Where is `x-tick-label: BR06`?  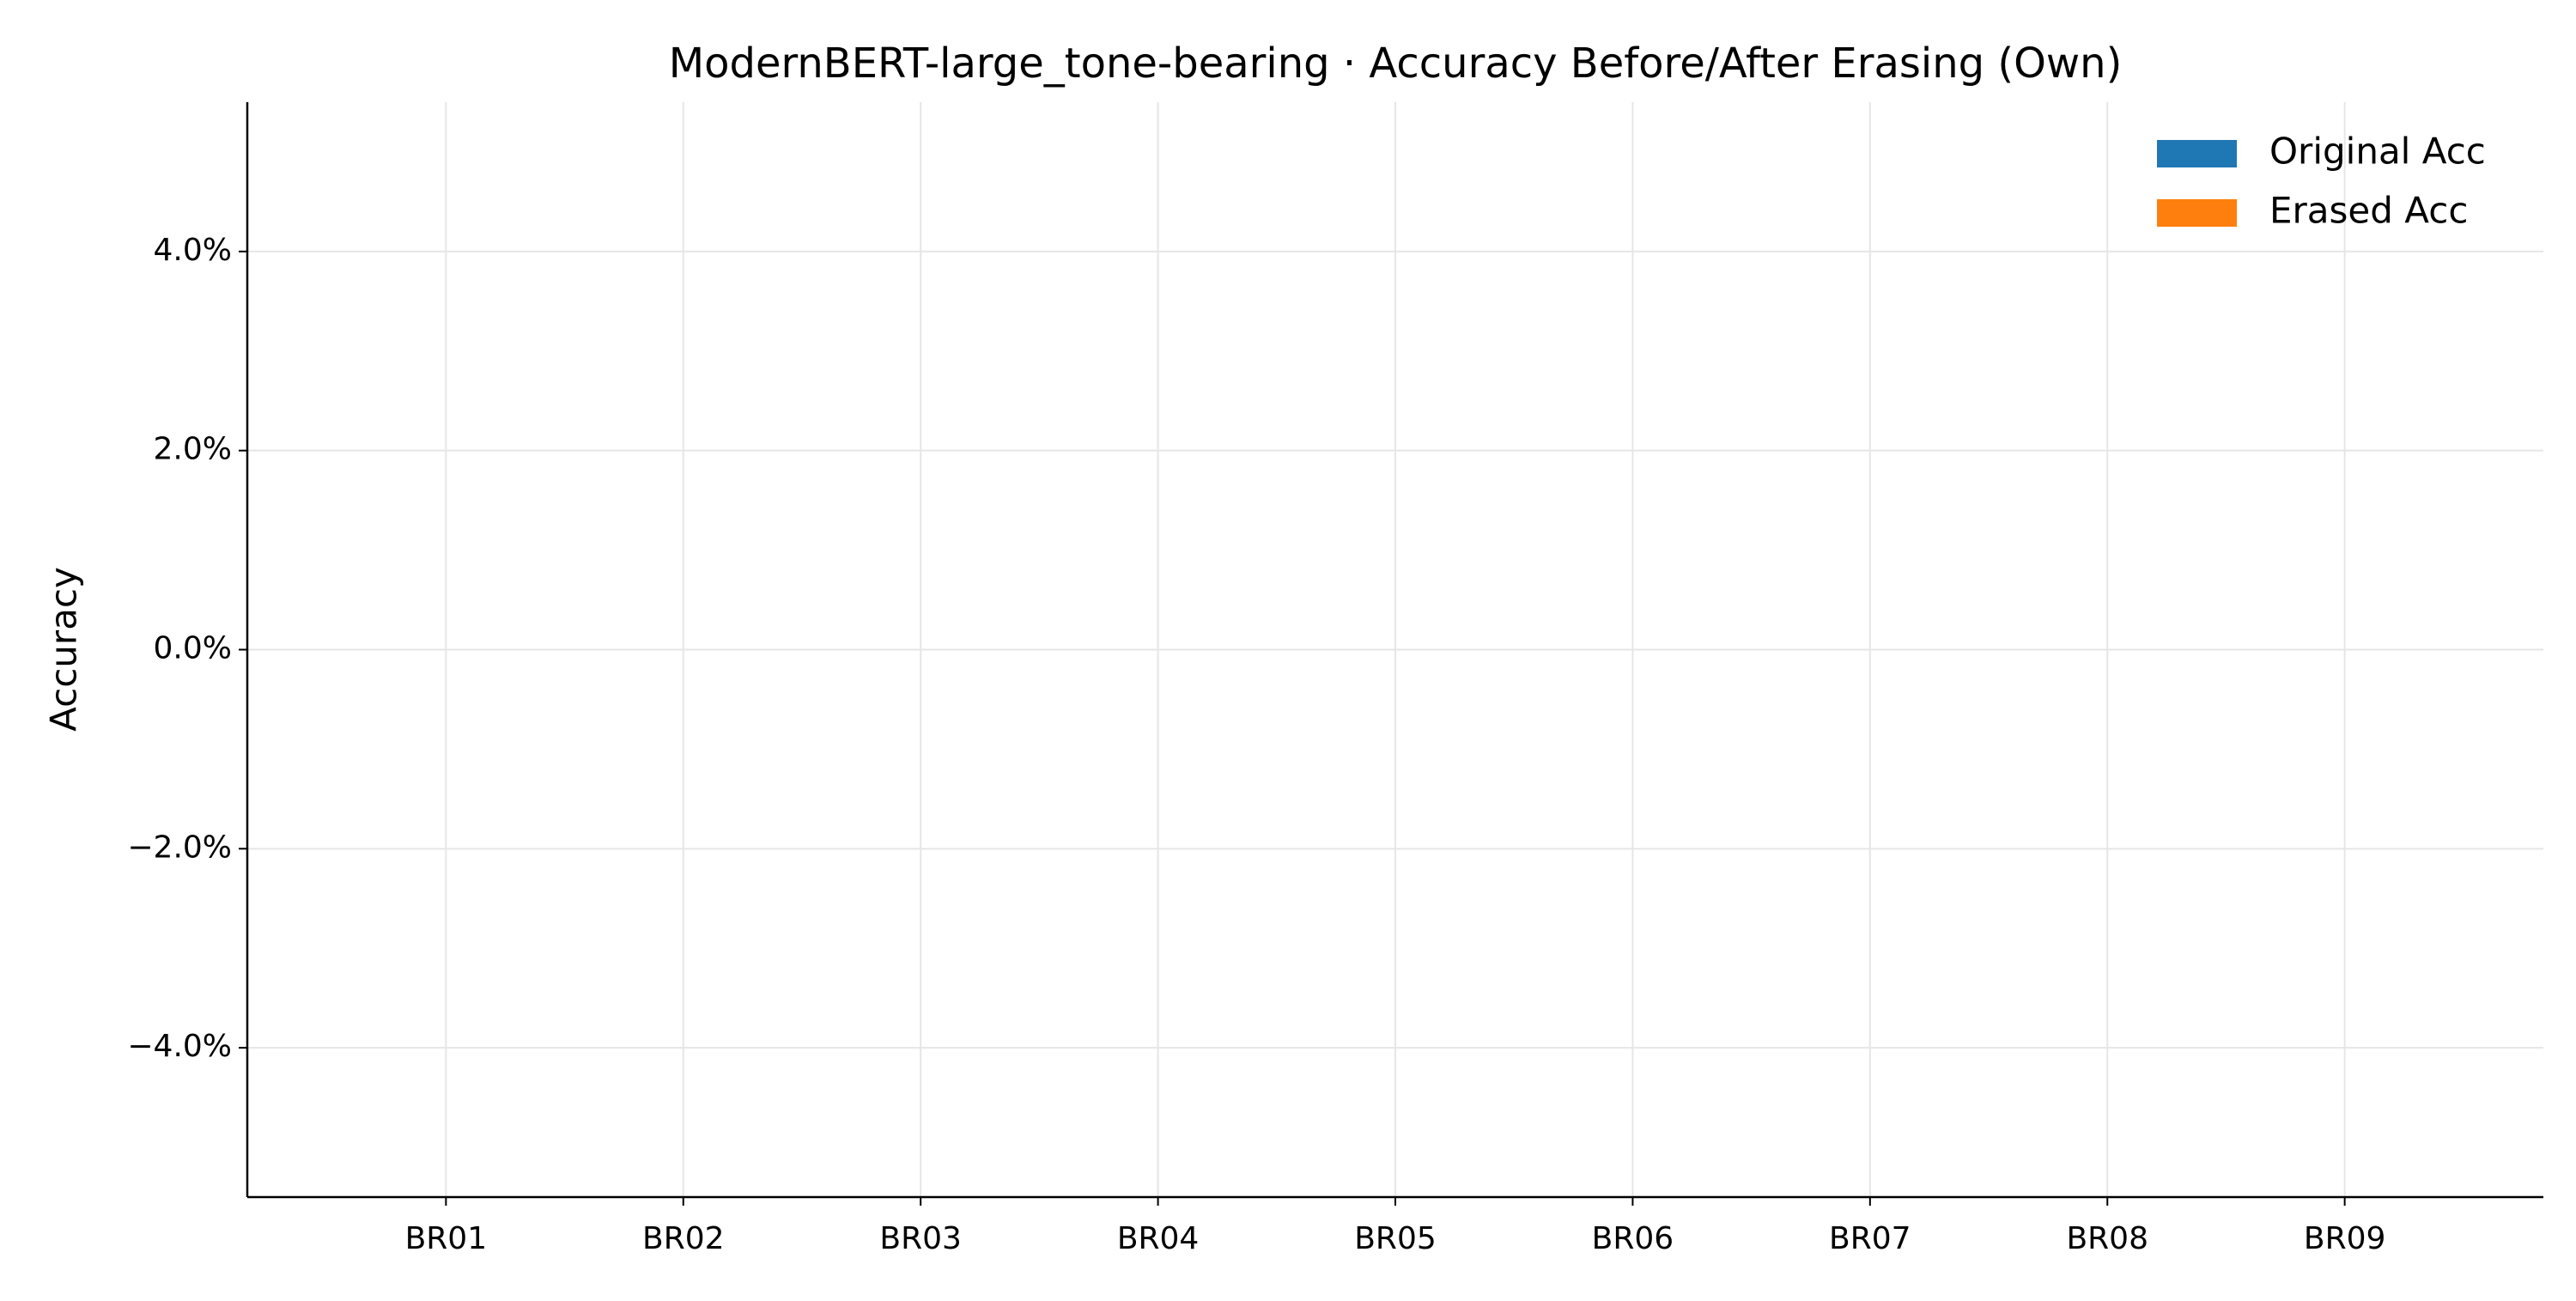 x-tick-label: BR06 is located at coordinates (1633, 1238).